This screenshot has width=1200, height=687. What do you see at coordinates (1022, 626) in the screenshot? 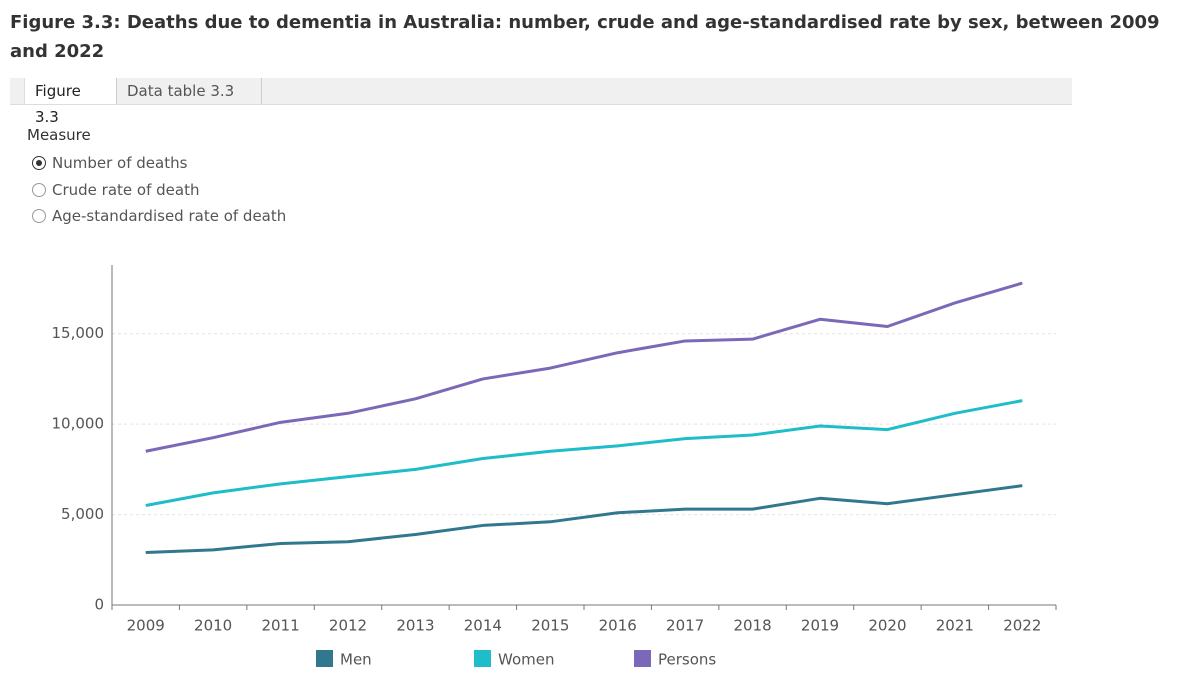
I see `x-tick-label: 2022` at bounding box center [1022, 626].